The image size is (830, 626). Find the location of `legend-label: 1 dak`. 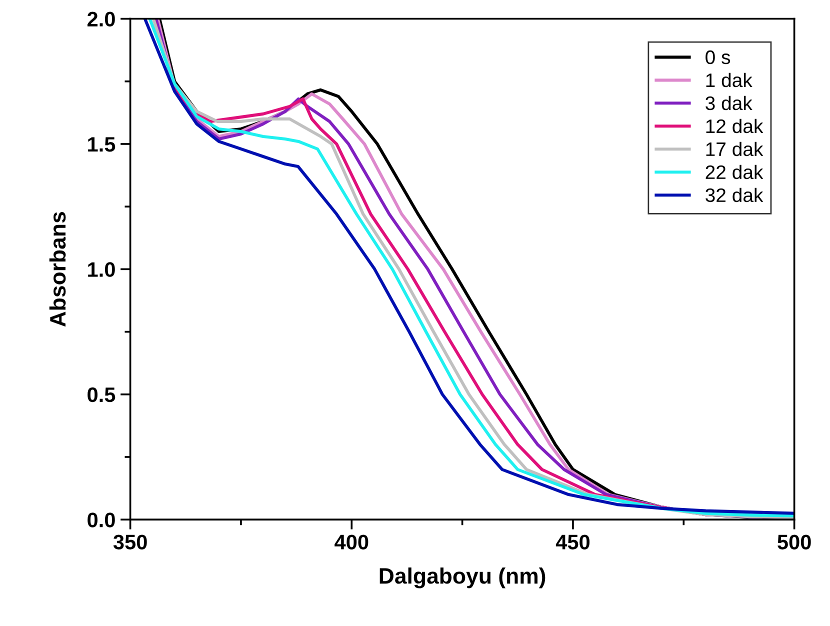

legend-label: 1 dak is located at coordinates (729, 80).